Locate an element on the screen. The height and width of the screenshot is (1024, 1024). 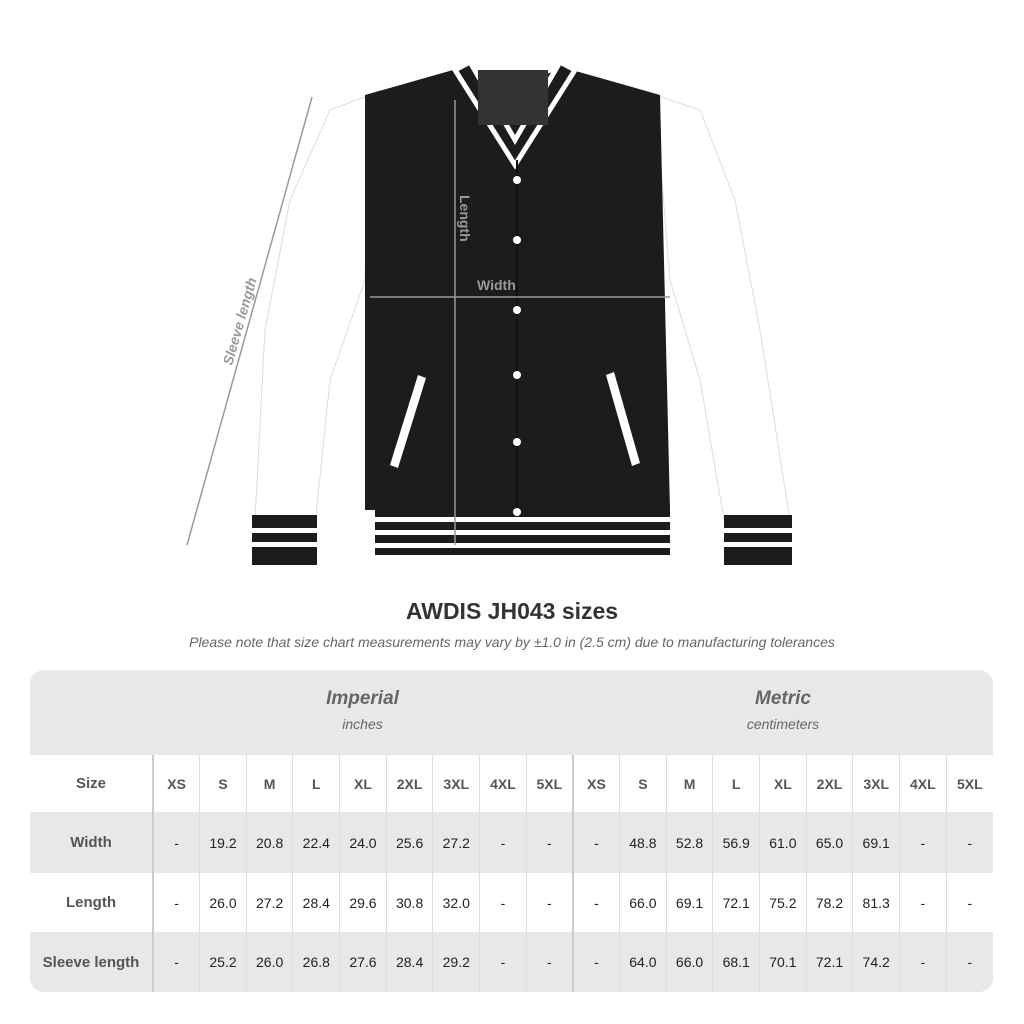
metric-value-cell: 81.3 is located at coordinates (876, 902).